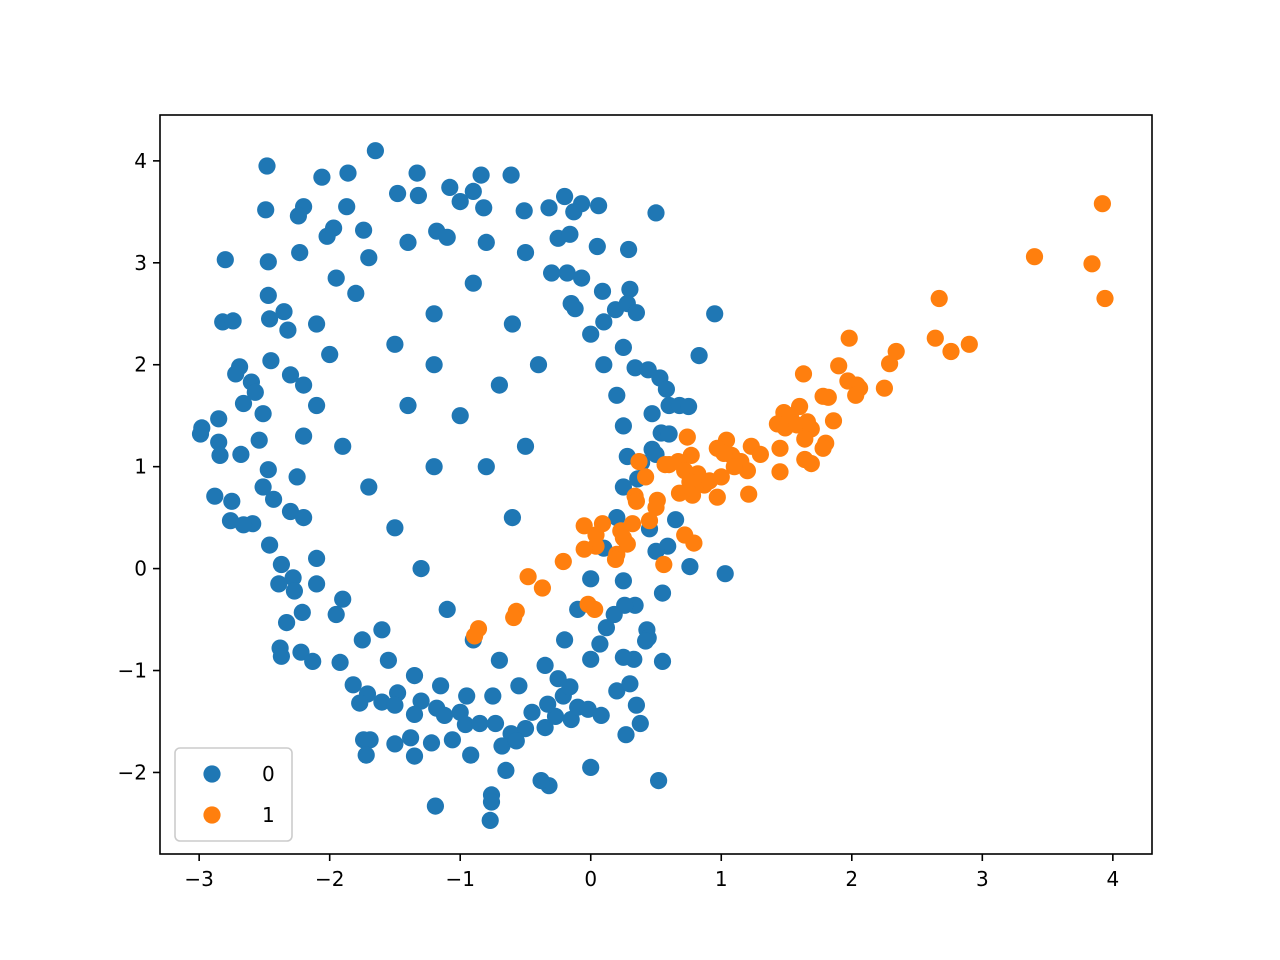  Describe the element at coordinates (459, 879) in the screenshot. I see `x-tick-label: −1` at that location.